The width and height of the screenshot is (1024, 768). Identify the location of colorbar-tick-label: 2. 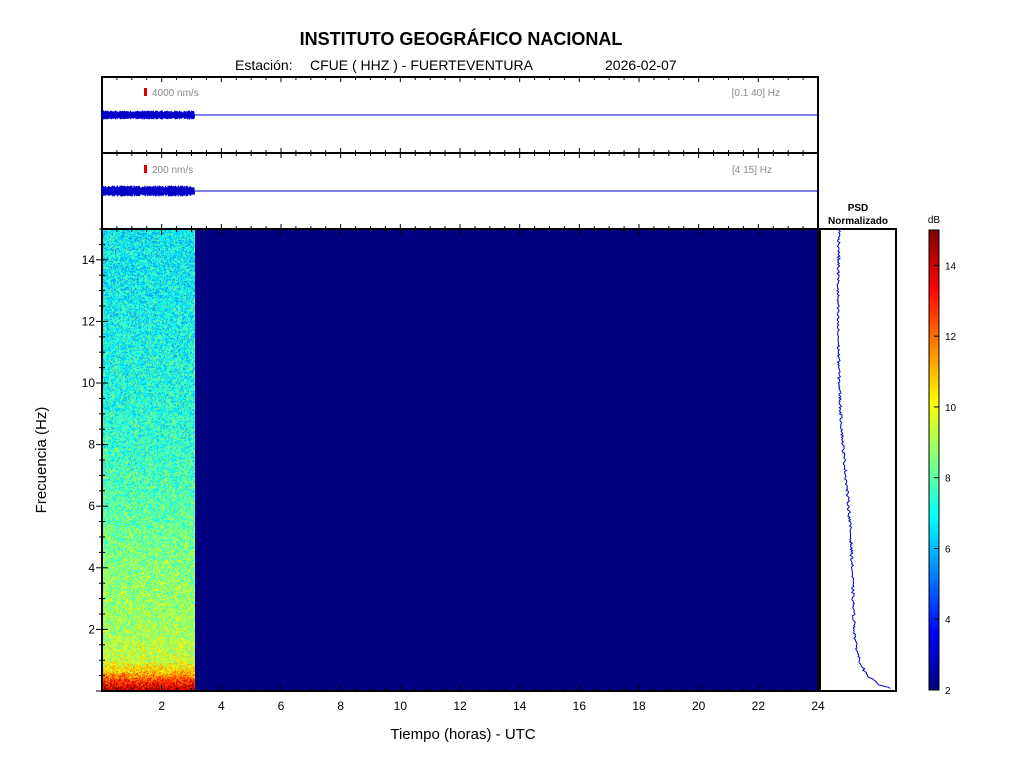
(948, 691).